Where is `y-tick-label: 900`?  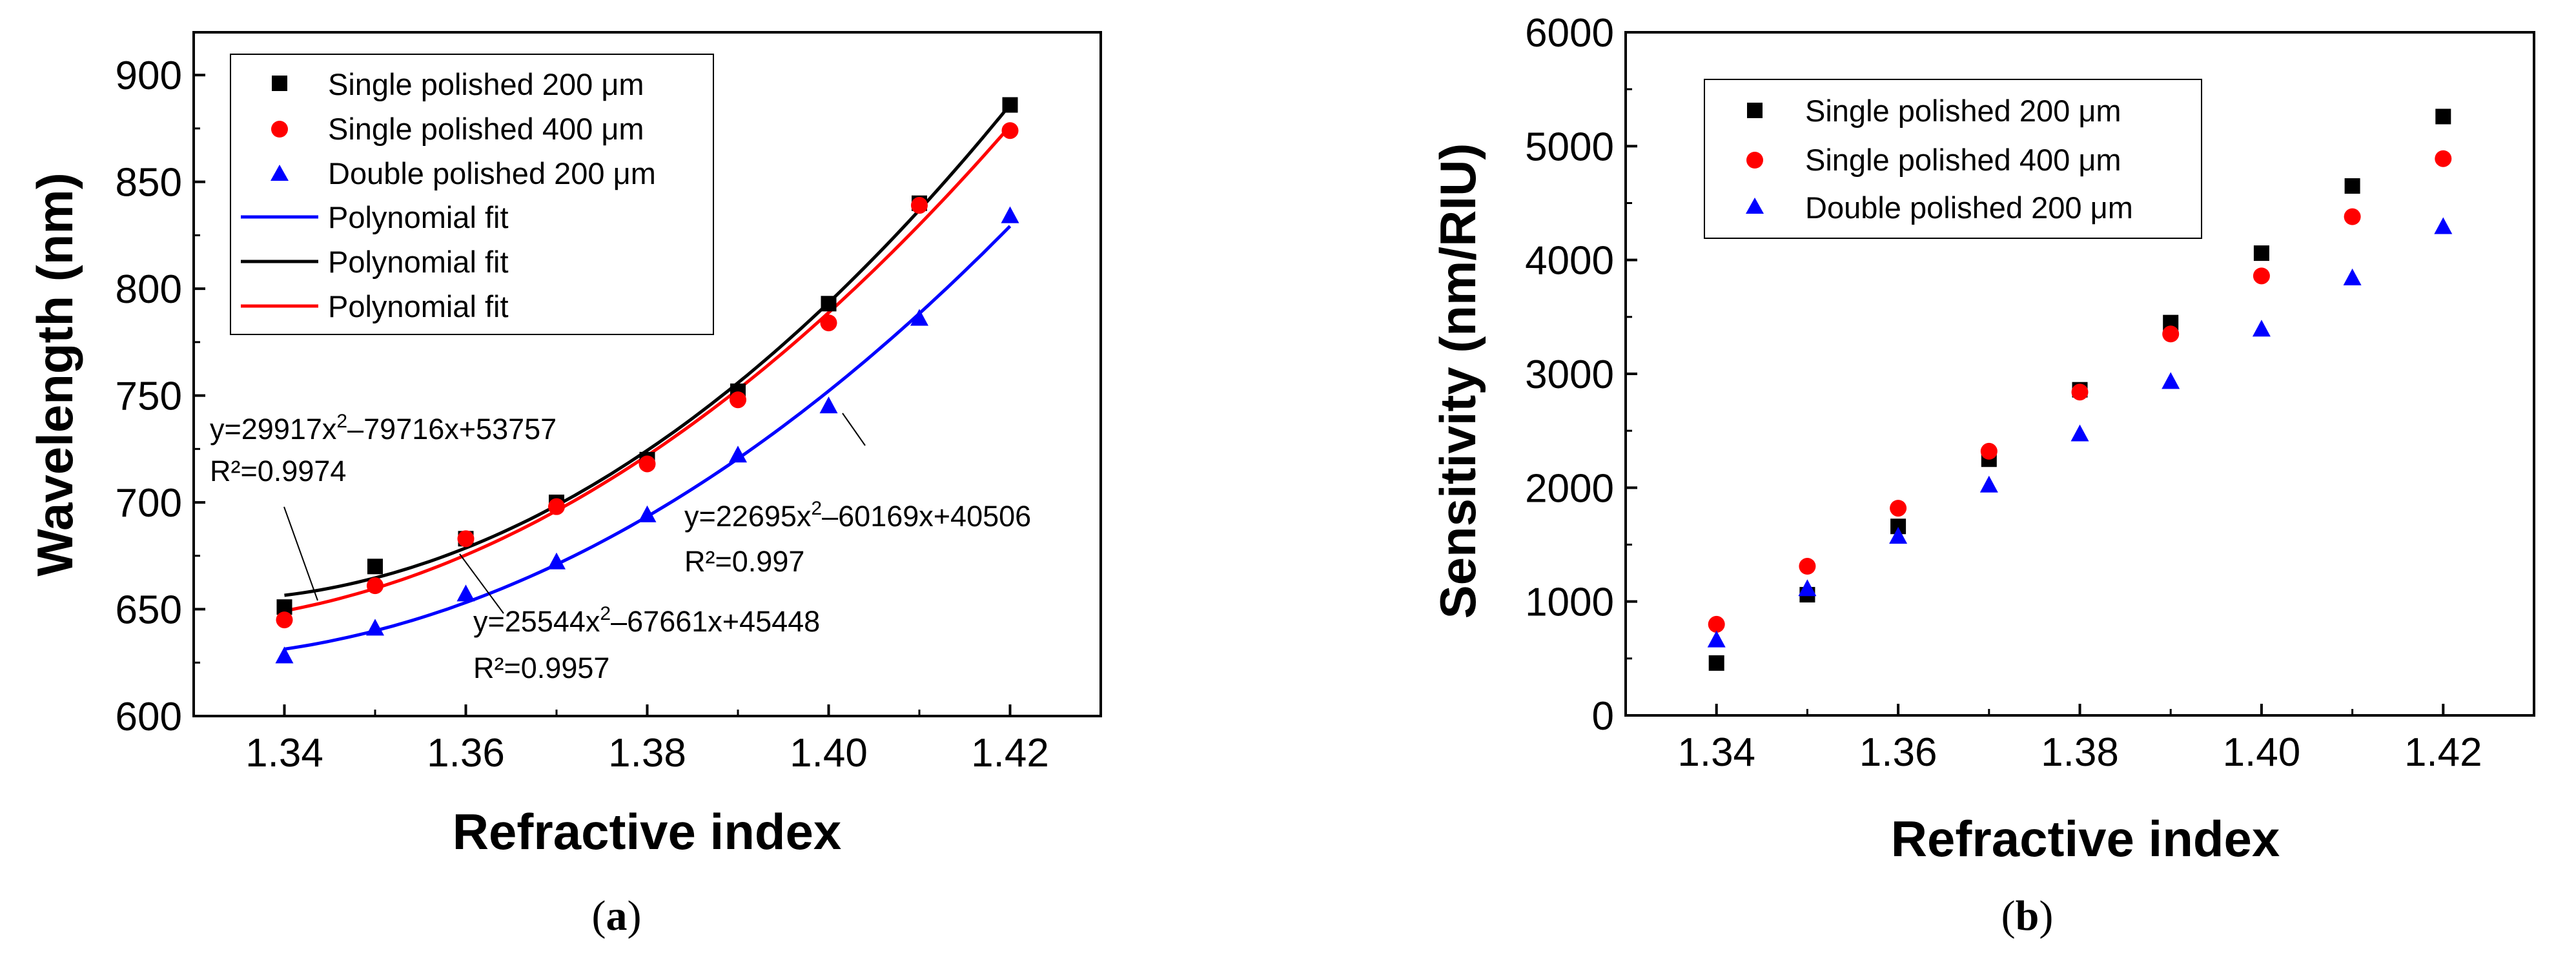
y-tick-label: 900 is located at coordinates (149, 76).